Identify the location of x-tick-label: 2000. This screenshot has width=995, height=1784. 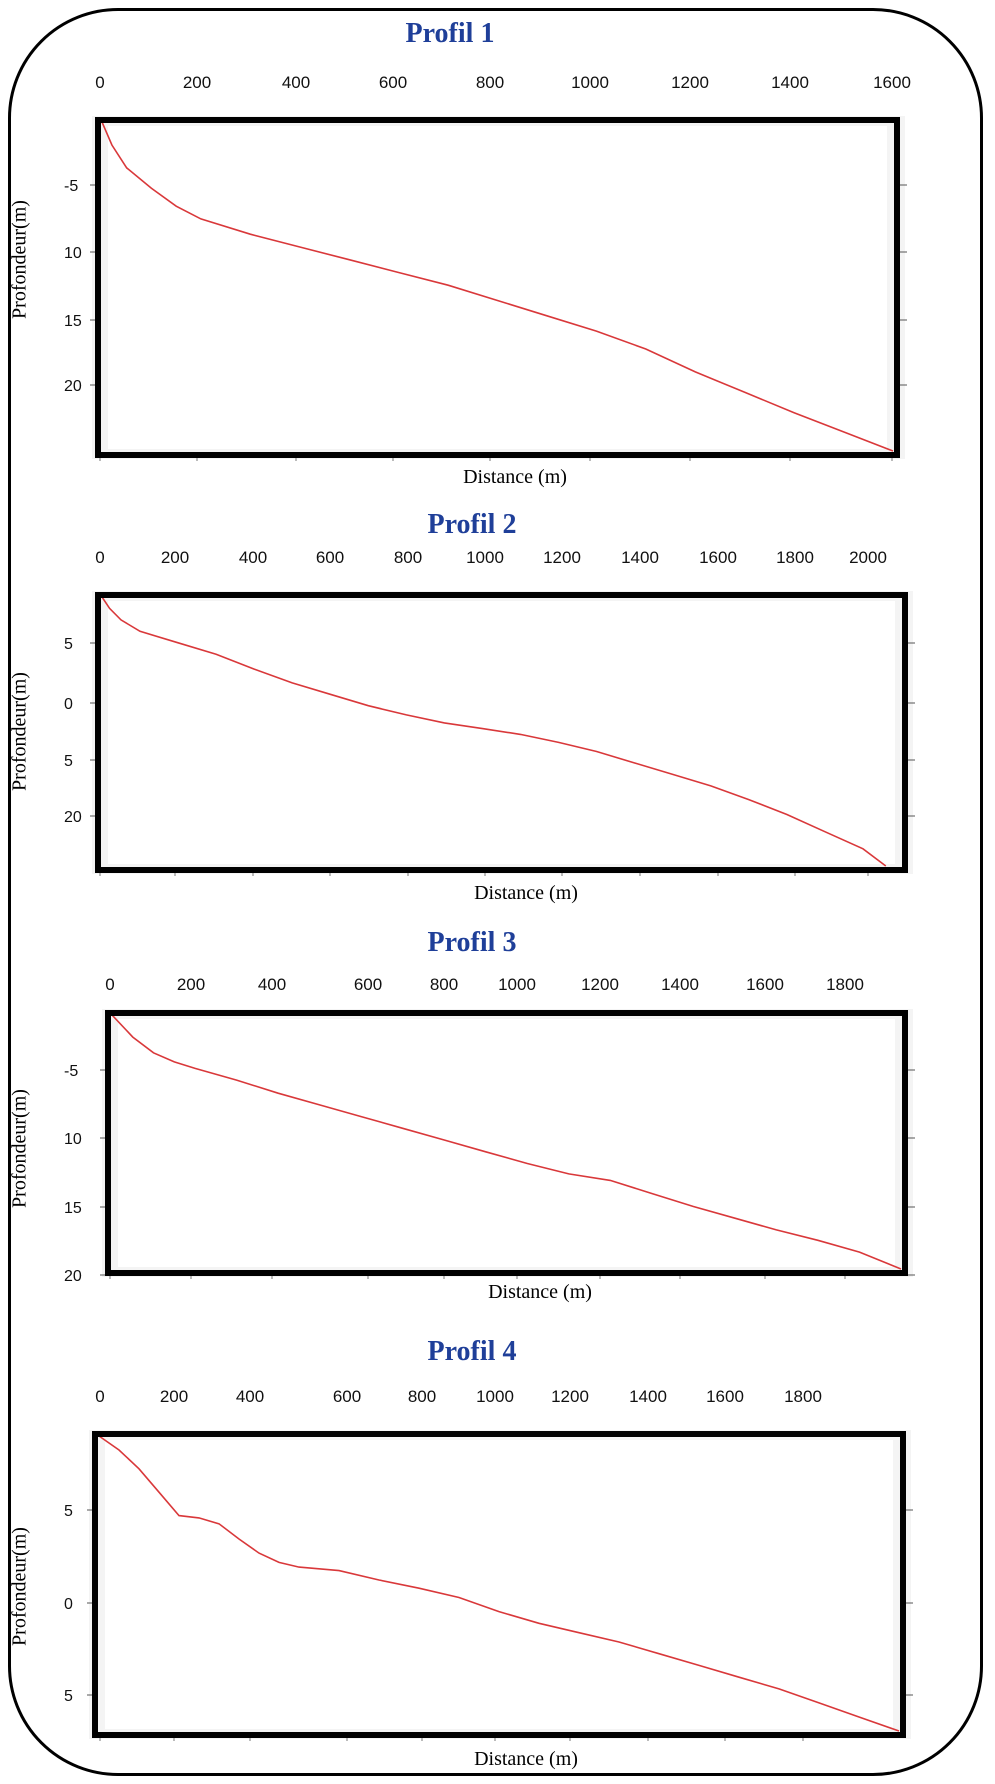
(868, 557).